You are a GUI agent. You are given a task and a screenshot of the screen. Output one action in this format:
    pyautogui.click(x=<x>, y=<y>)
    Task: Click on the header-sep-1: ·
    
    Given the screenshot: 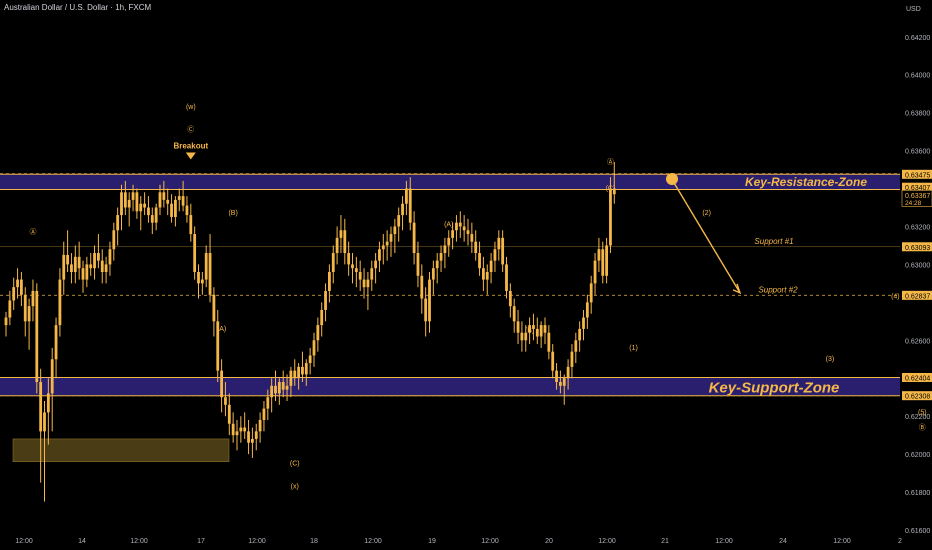 What is the action you would take?
    pyautogui.click(x=111, y=7)
    